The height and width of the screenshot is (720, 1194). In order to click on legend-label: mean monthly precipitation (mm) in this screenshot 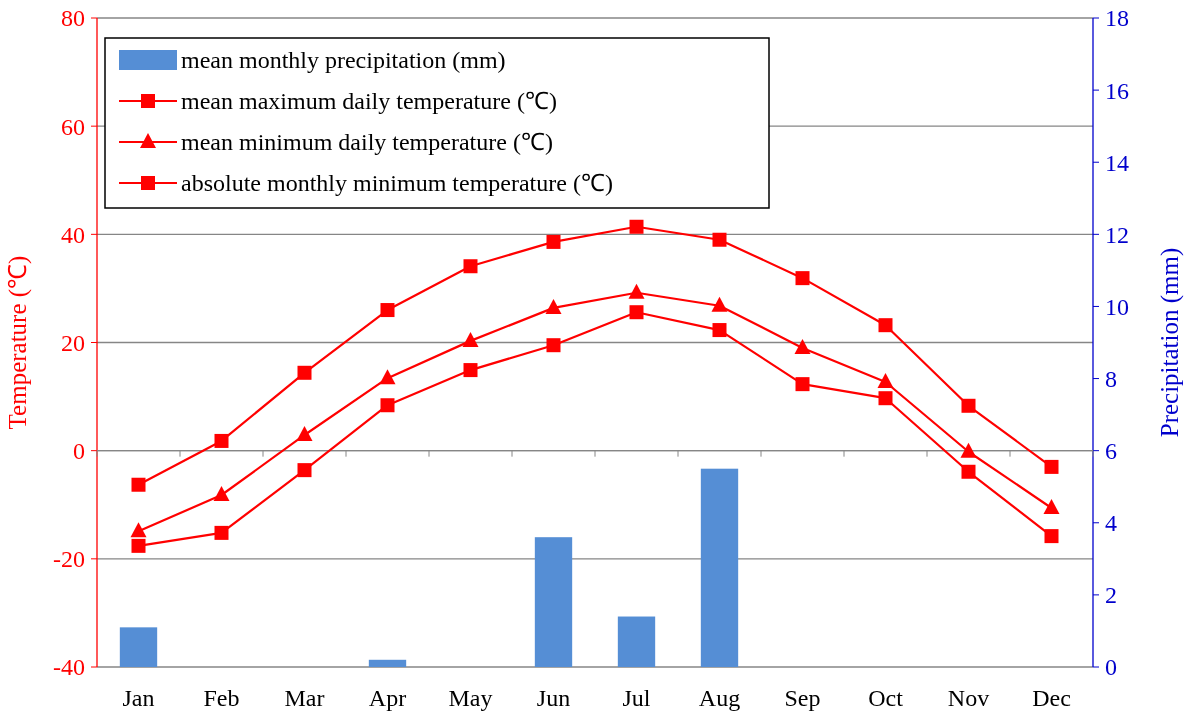, I will do `click(343, 60)`.